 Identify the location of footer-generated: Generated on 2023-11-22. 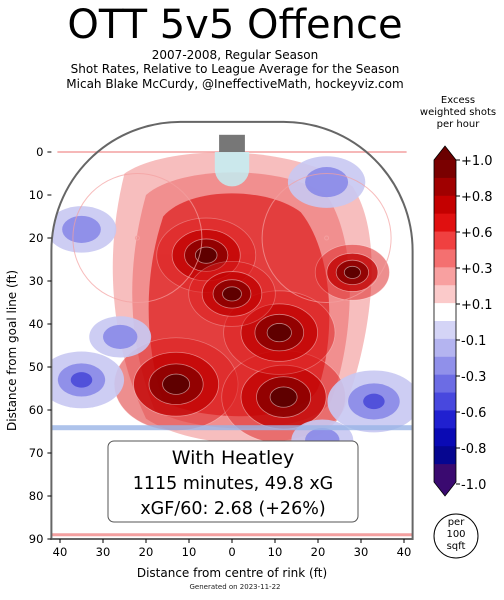
(235, 587).